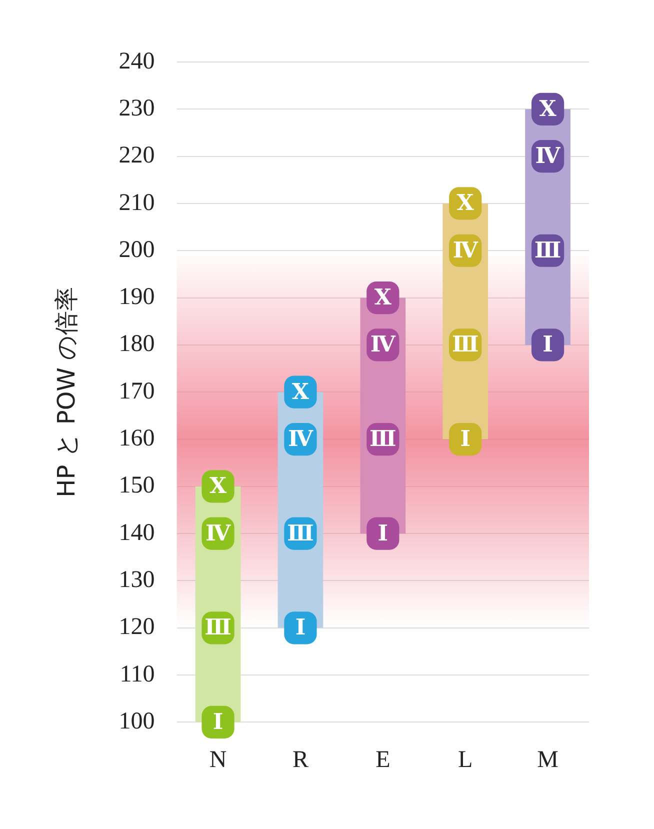  I want to click on y-tick-label: 230, so click(136, 108).